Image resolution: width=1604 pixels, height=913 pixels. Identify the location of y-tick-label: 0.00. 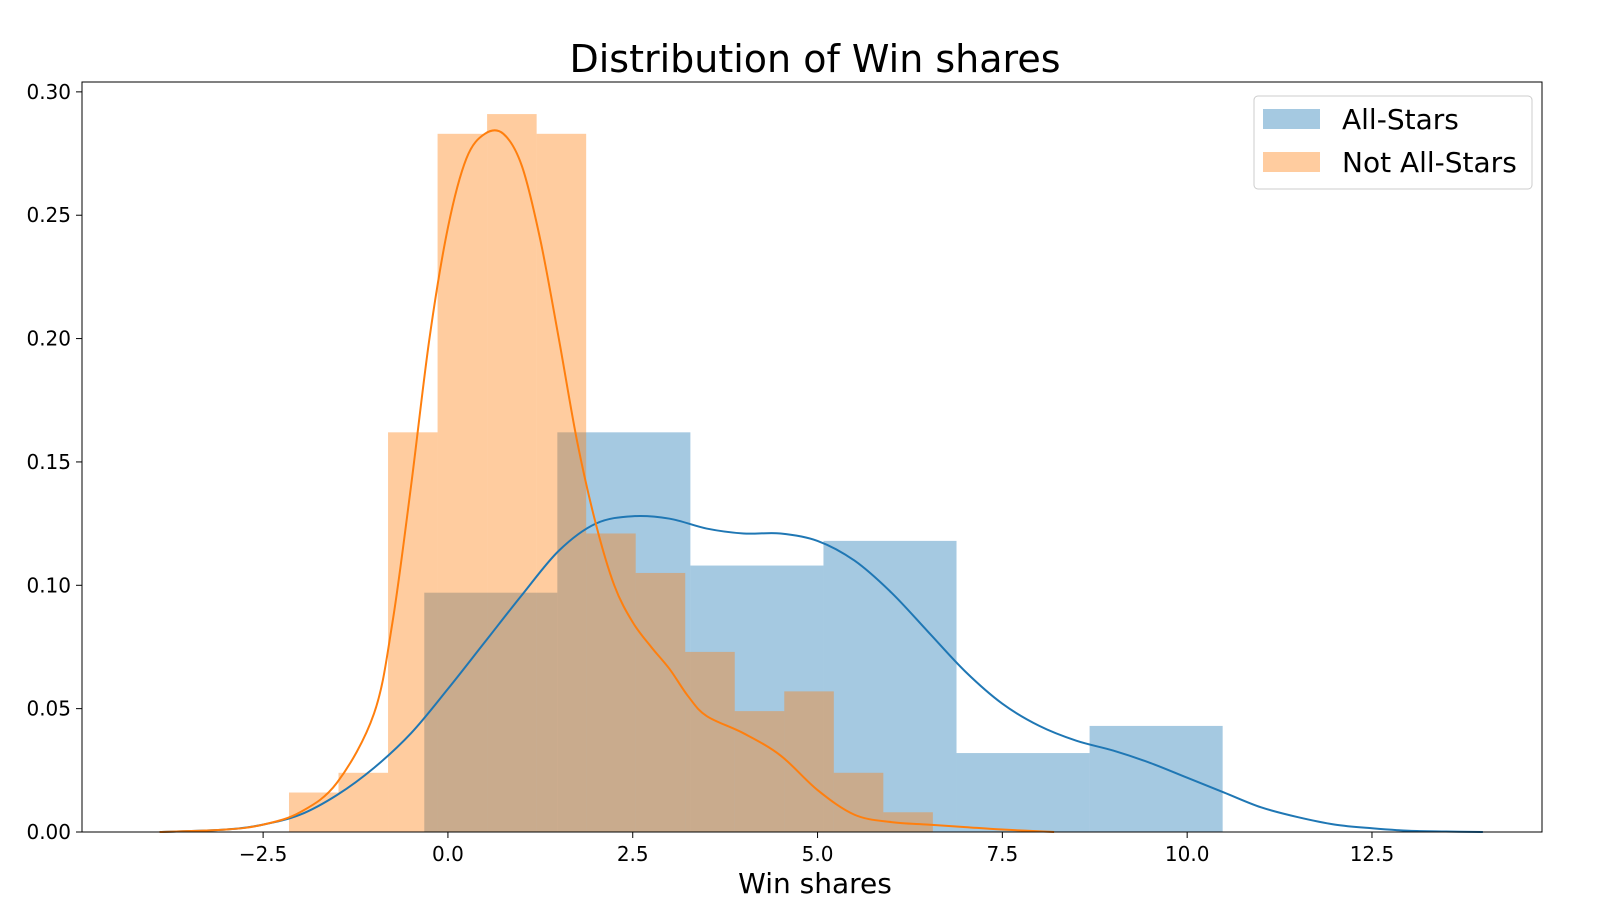
(48, 832).